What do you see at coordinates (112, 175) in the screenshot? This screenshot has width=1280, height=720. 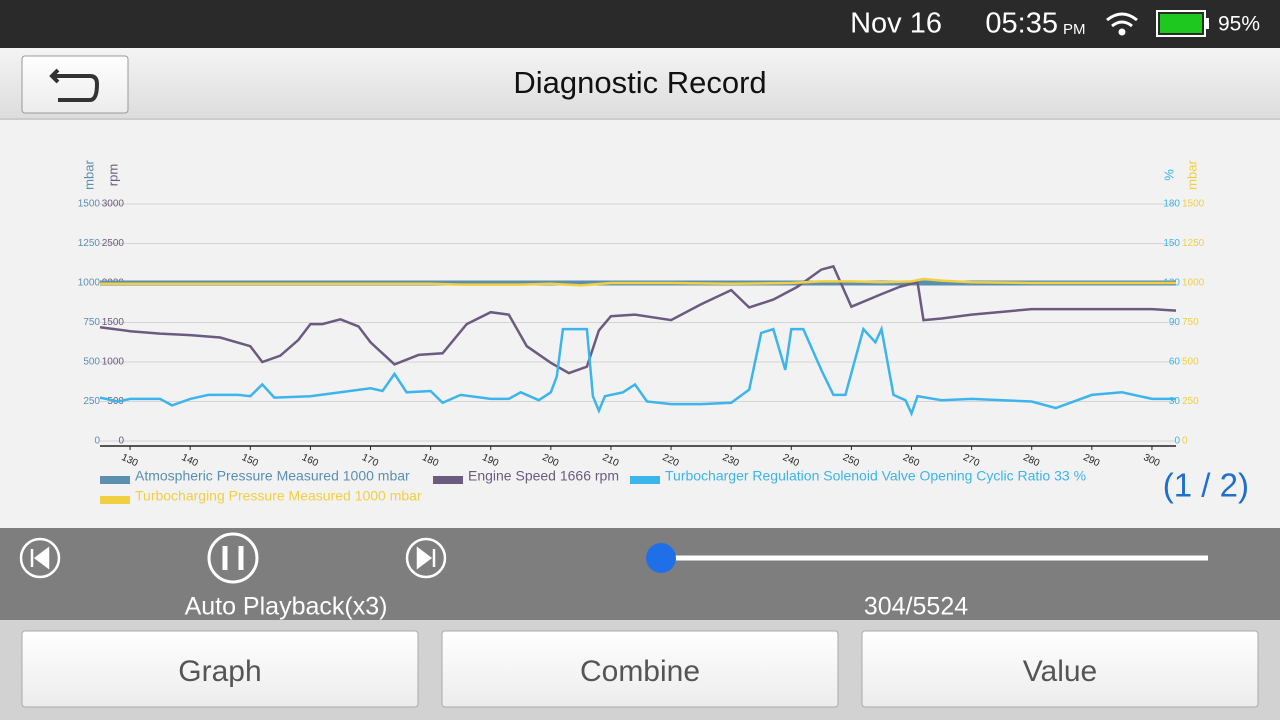 I see `y2-axis-label: rpm` at bounding box center [112, 175].